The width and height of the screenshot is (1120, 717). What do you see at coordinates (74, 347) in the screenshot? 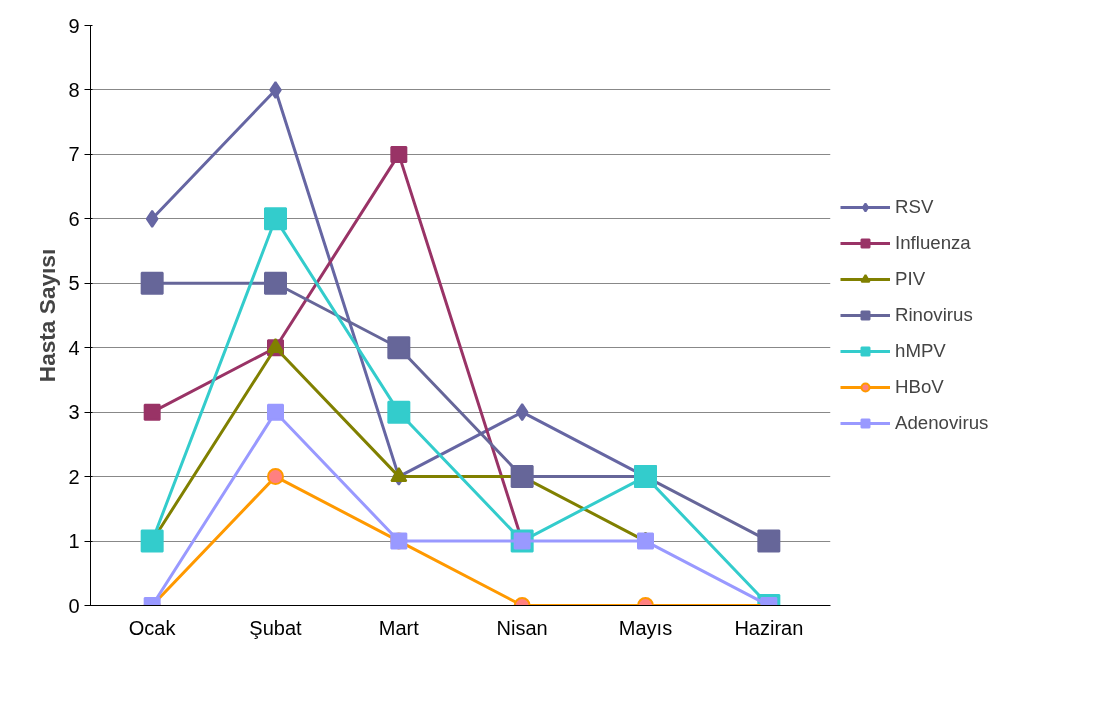
I see `y-tick-label: 4` at bounding box center [74, 347].